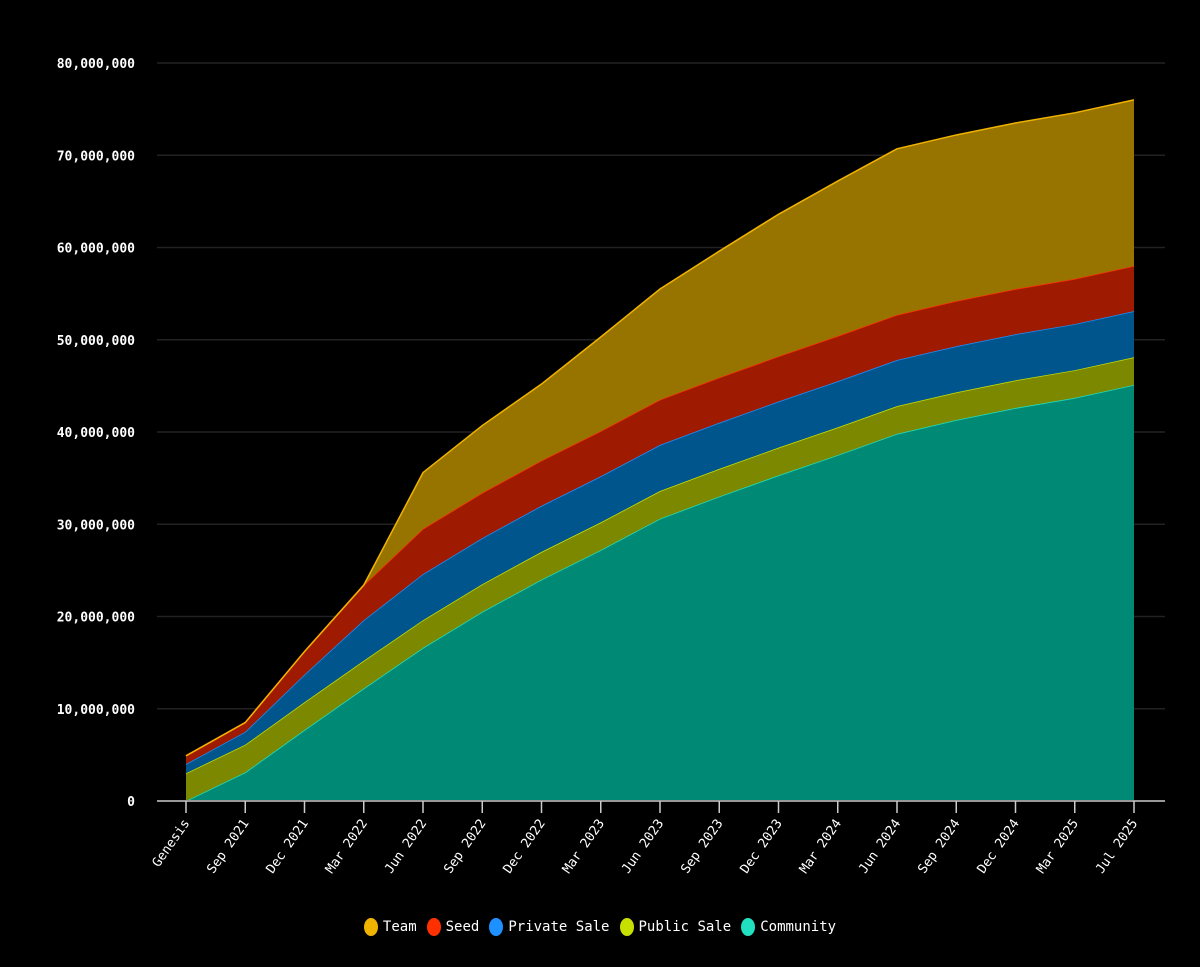  I want to click on y-tick-label: 20,000,000, so click(96, 618).